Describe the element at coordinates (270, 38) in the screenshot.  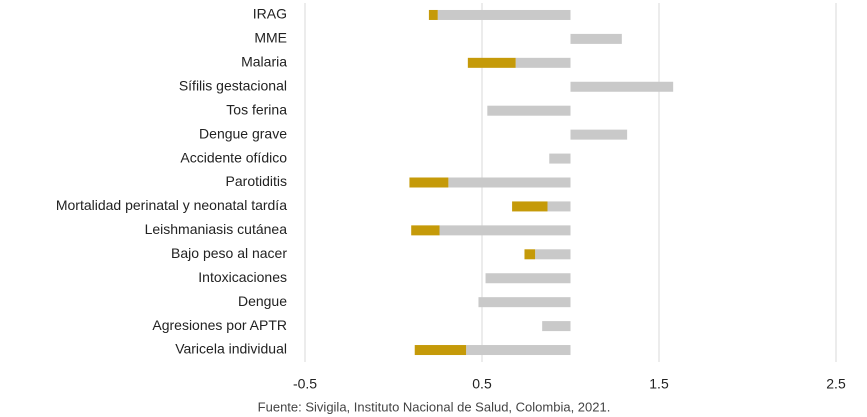
I see `y-tick-label: MME` at that location.